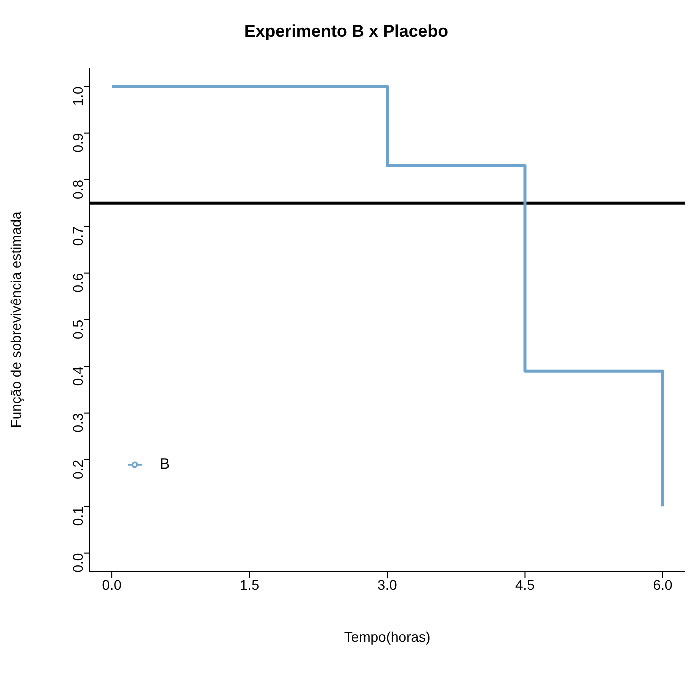  I want to click on y-tick-label: 0.0, so click(78, 563).